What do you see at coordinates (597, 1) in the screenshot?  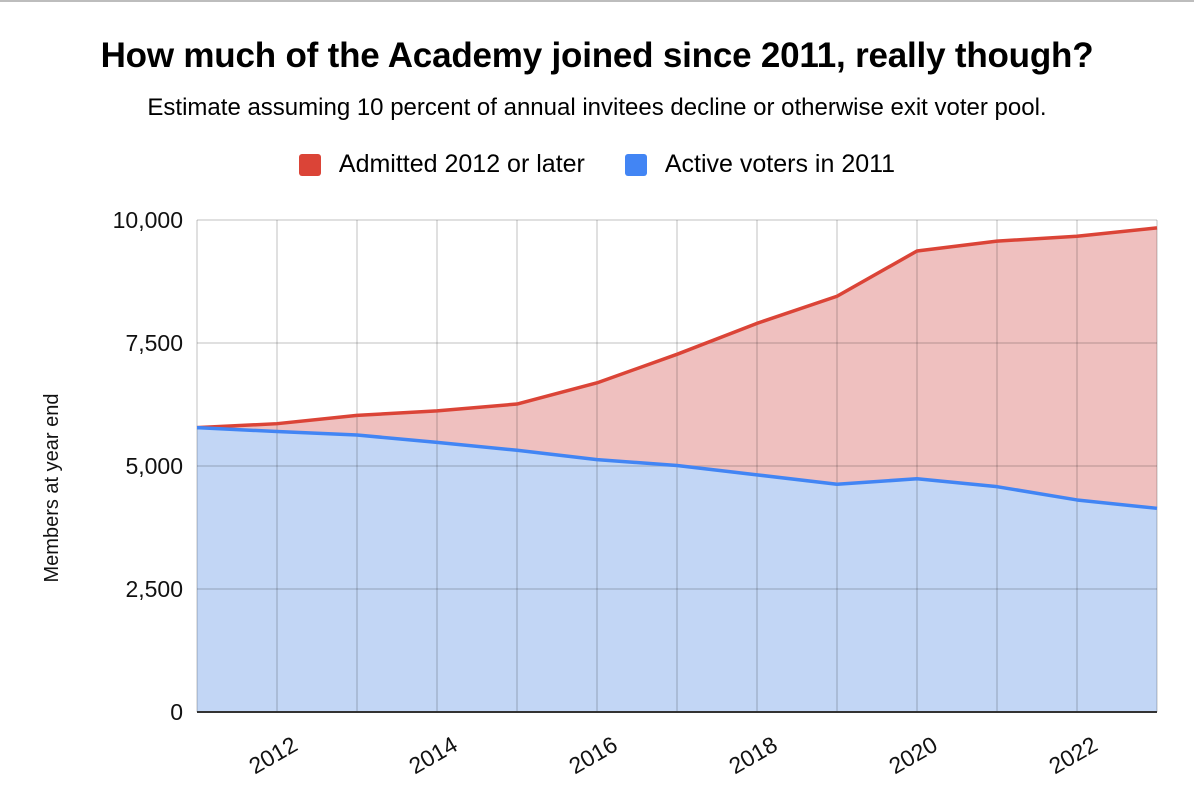 I see `top-border` at bounding box center [597, 1].